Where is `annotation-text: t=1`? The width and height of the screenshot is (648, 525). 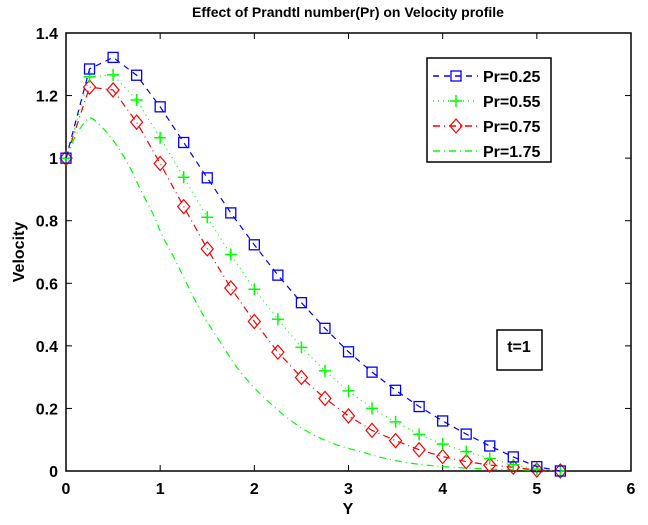
annotation-text: t=1 is located at coordinates (519, 347).